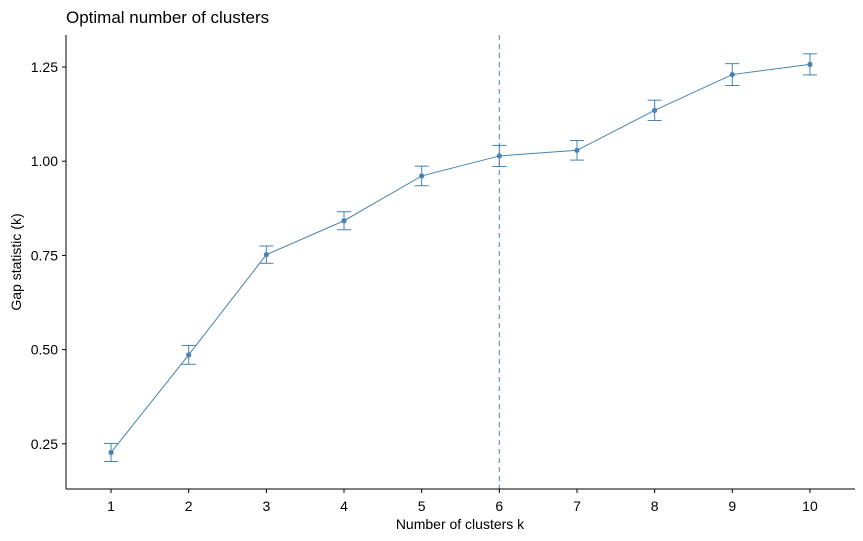 The height and width of the screenshot is (541, 863). I want to click on x-tick-label: 10, so click(810, 506).